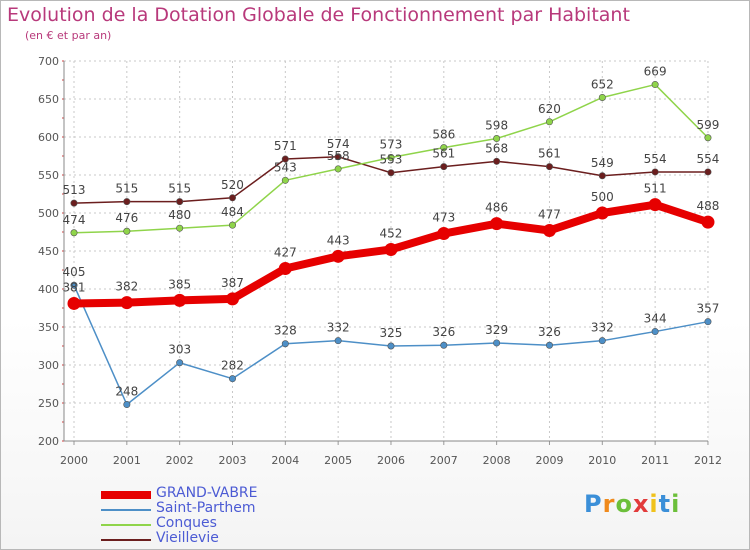 The height and width of the screenshot is (550, 750). I want to click on data-label: 328, so click(285, 331).